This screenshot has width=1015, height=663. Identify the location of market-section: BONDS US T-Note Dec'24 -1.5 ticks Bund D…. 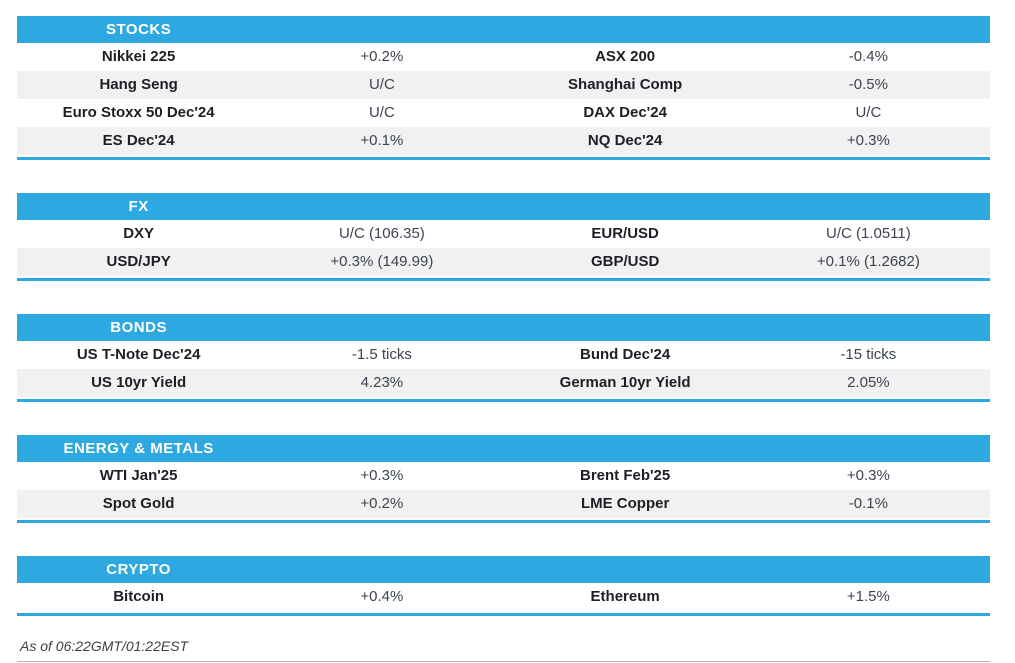
(503, 358).